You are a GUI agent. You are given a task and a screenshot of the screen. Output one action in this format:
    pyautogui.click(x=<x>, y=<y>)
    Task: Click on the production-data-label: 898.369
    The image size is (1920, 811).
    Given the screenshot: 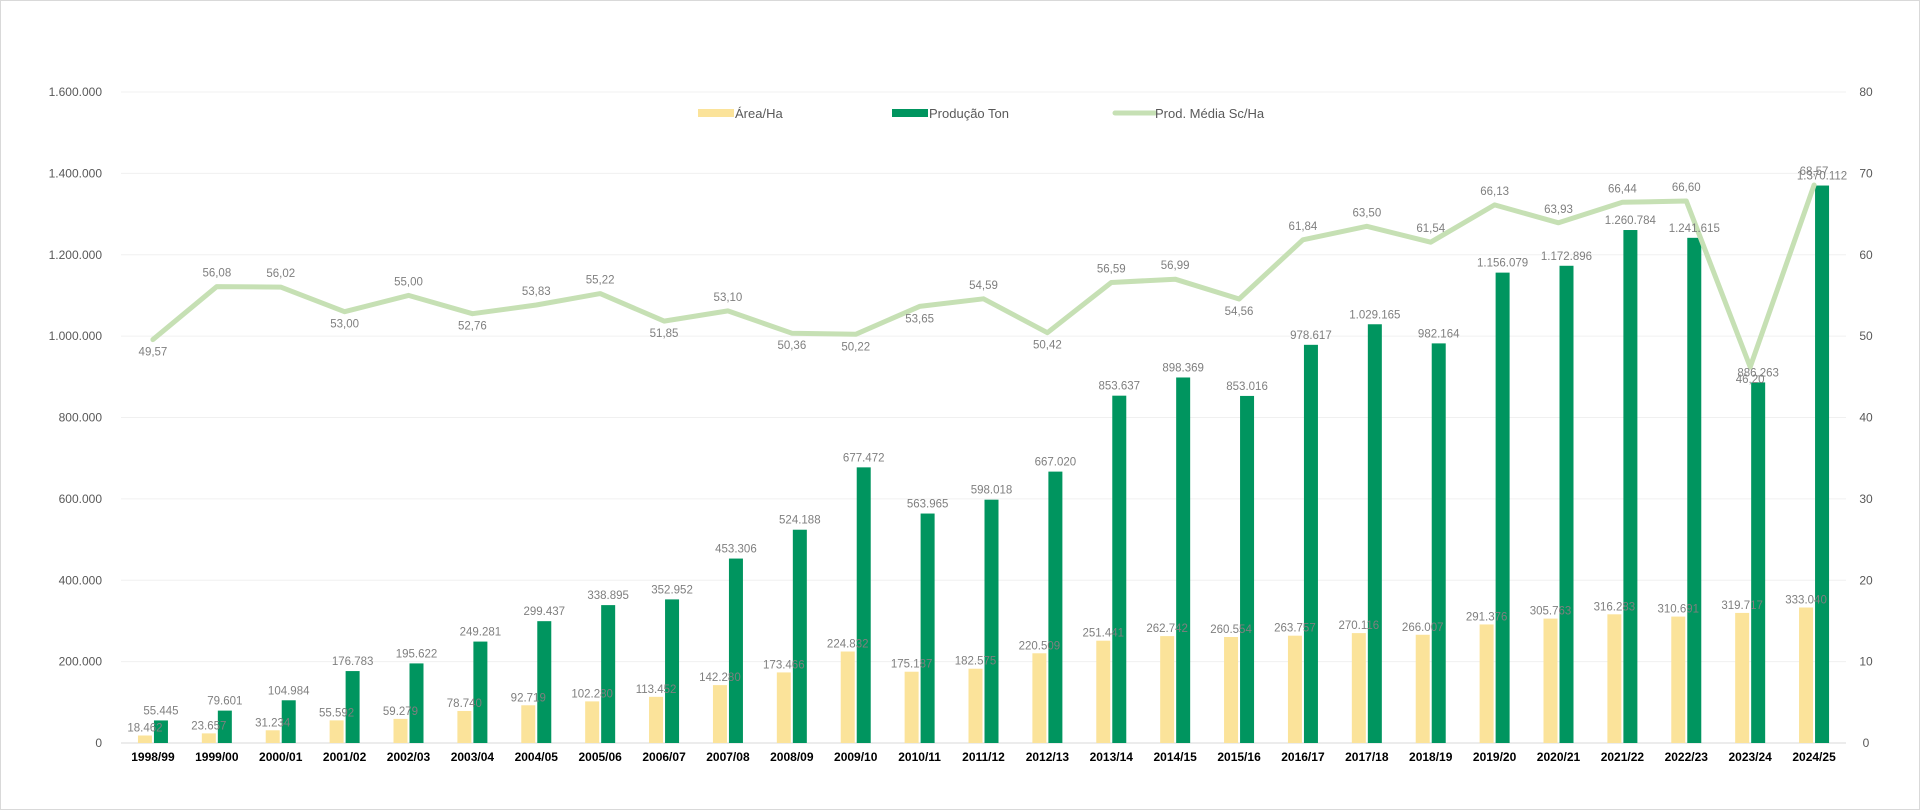 What is the action you would take?
    pyautogui.click(x=1183, y=368)
    